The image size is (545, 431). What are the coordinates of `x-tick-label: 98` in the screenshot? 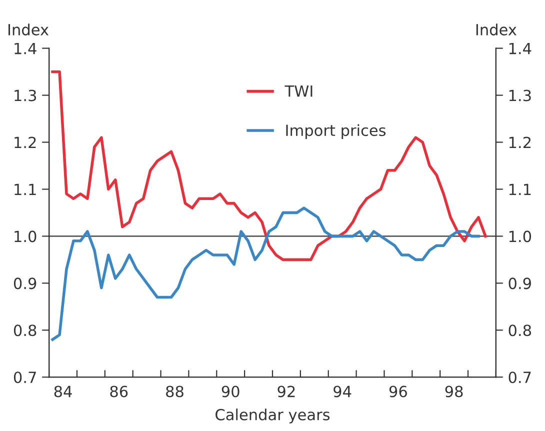 It's located at (454, 392).